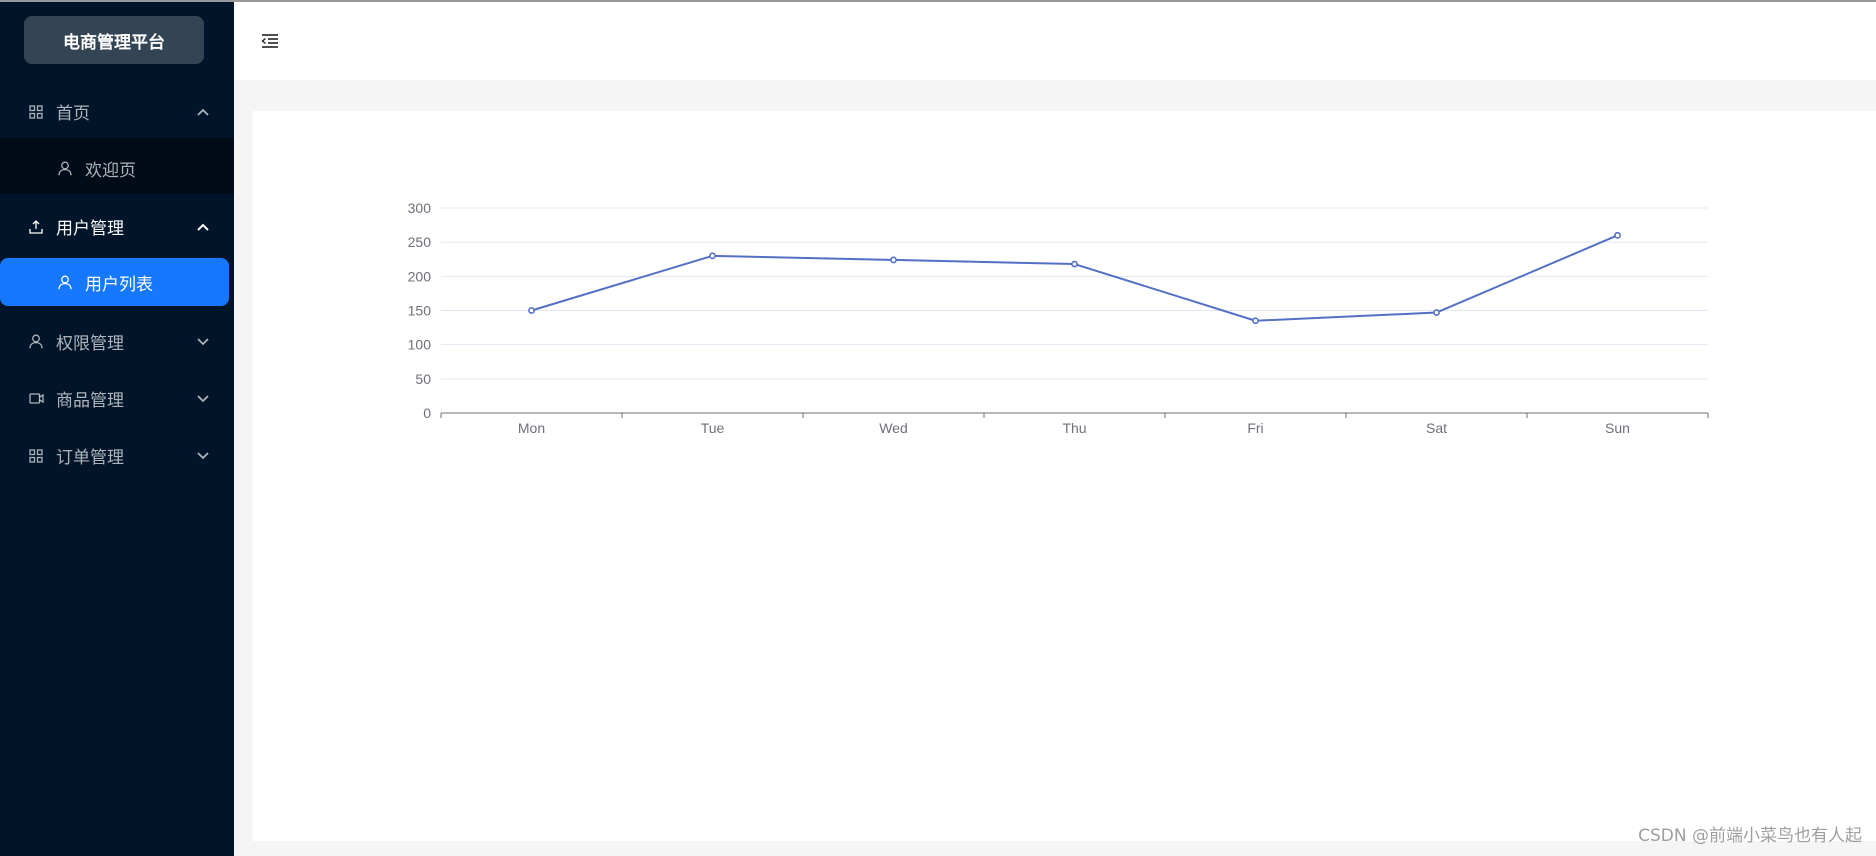 This screenshot has width=1876, height=856. What do you see at coordinates (420, 276) in the screenshot?
I see `y-tick-label: 200` at bounding box center [420, 276].